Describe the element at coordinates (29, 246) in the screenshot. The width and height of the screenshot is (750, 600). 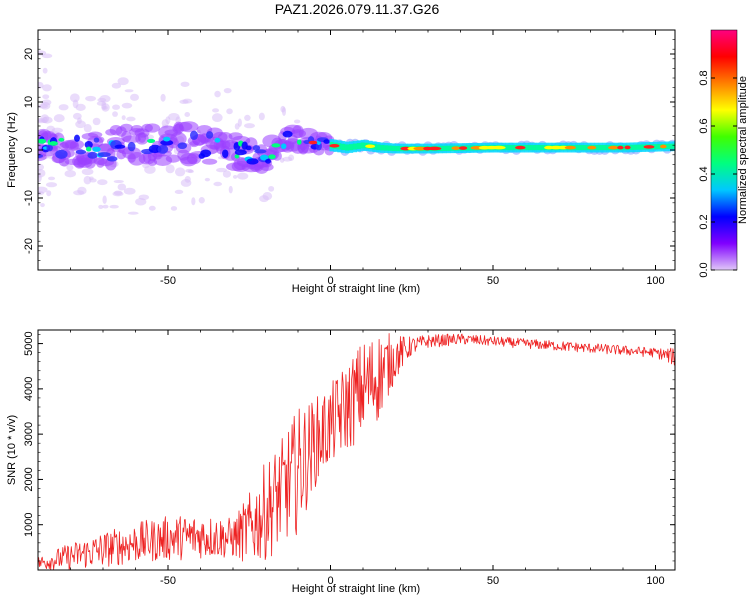
I see `spectrogram-y-tick-label: -20` at that location.